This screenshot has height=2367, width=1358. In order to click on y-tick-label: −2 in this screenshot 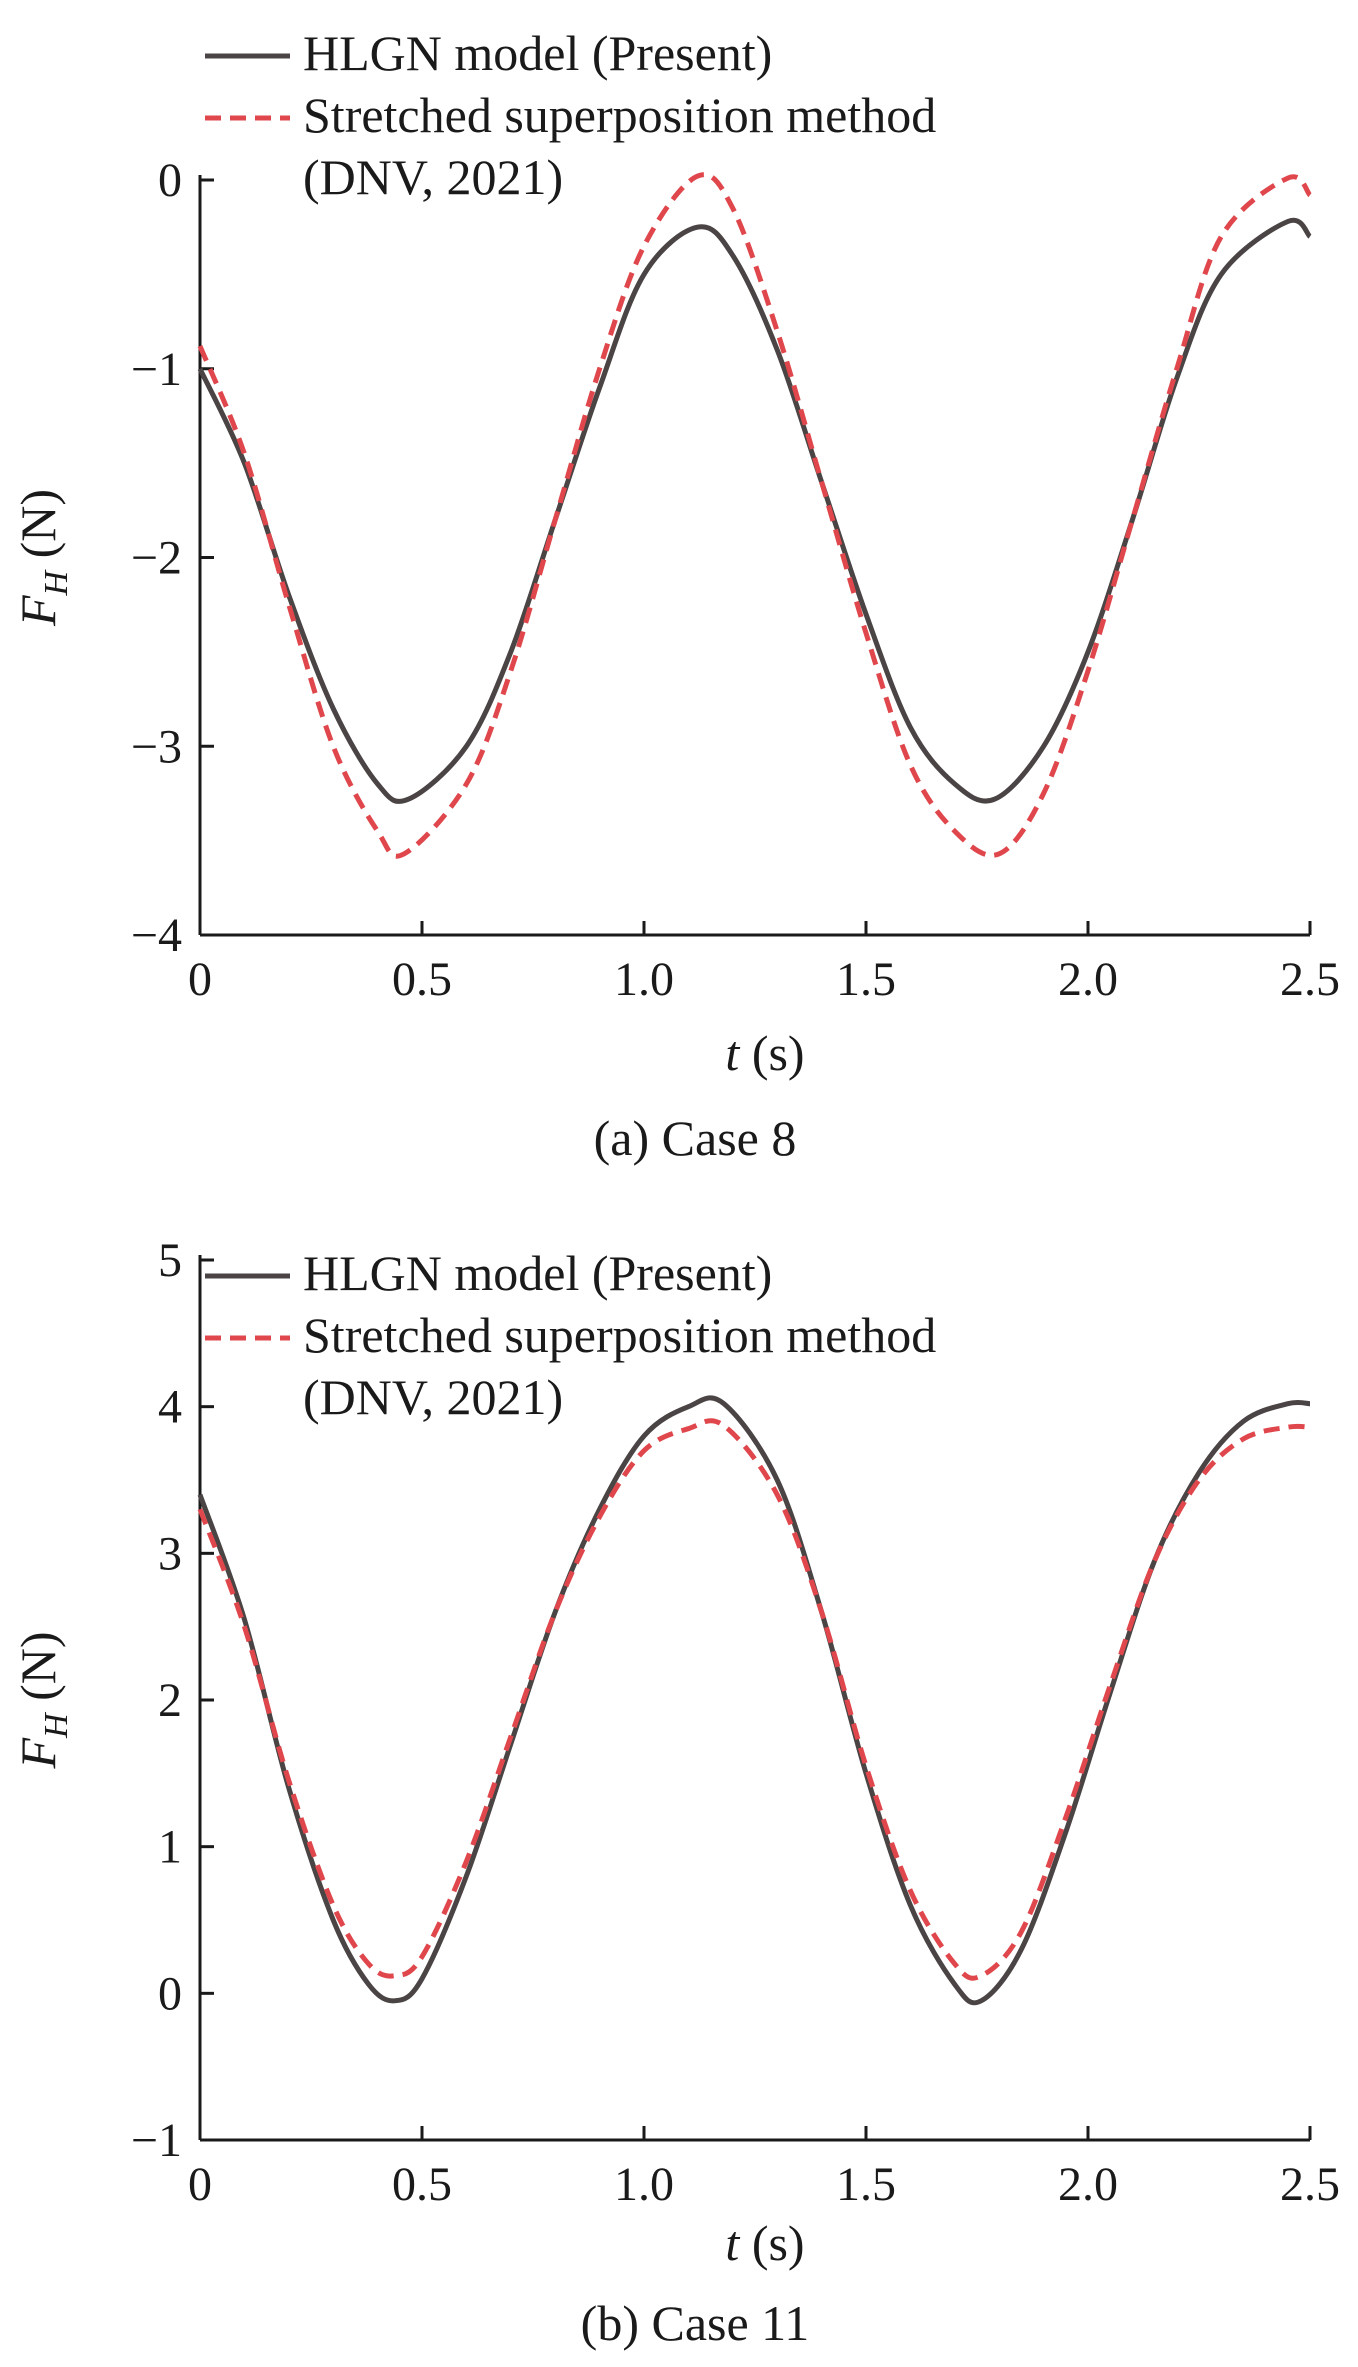, I will do `click(156, 558)`.